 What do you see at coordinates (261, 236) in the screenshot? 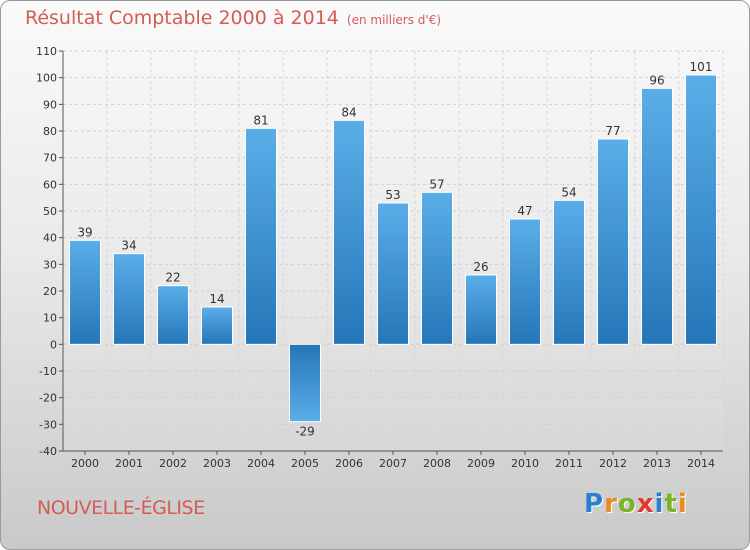
I see `bar-2004` at bounding box center [261, 236].